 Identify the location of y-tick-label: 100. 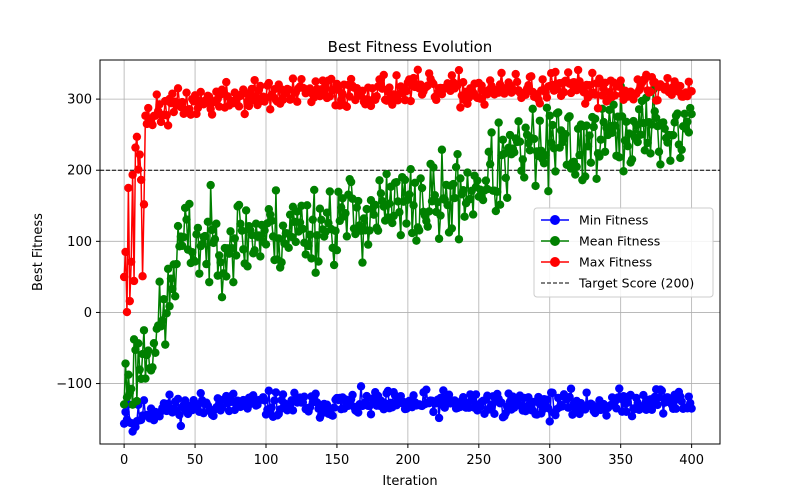
(79, 242).